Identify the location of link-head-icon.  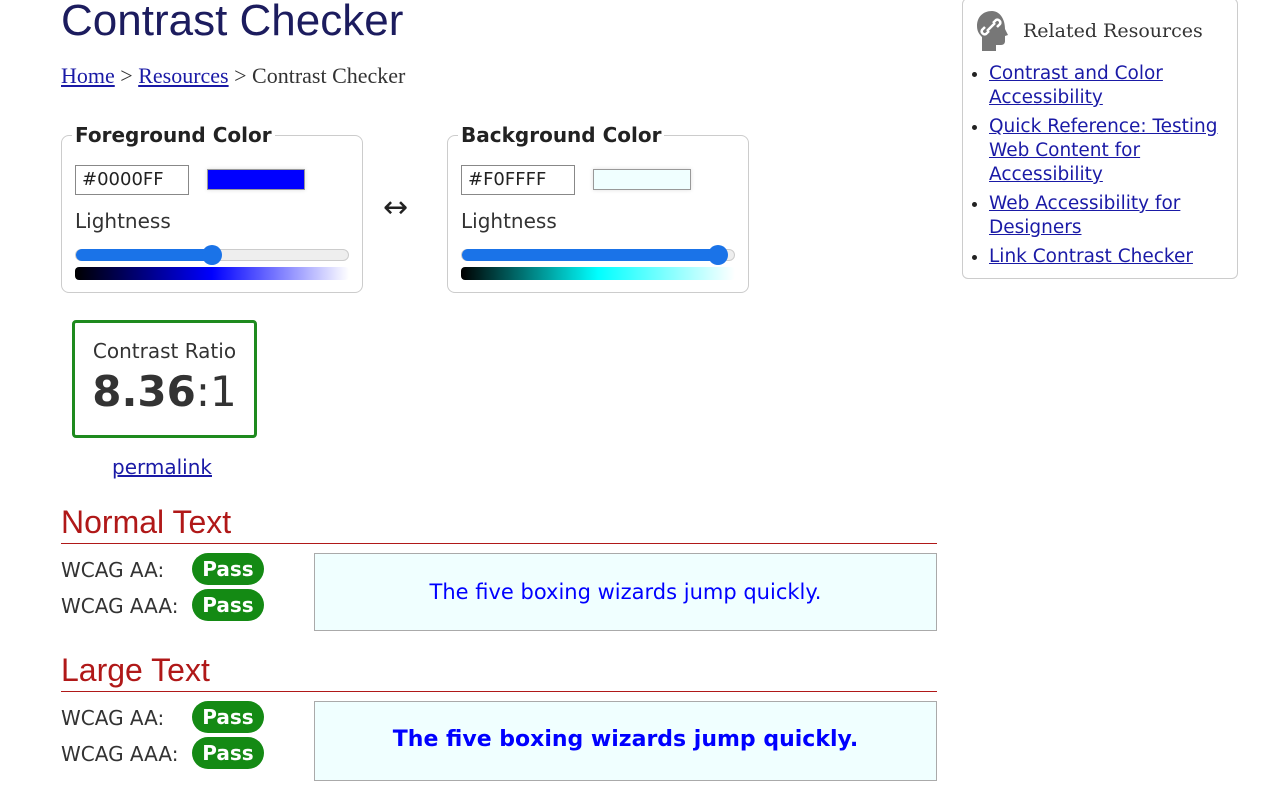
(992, 31).